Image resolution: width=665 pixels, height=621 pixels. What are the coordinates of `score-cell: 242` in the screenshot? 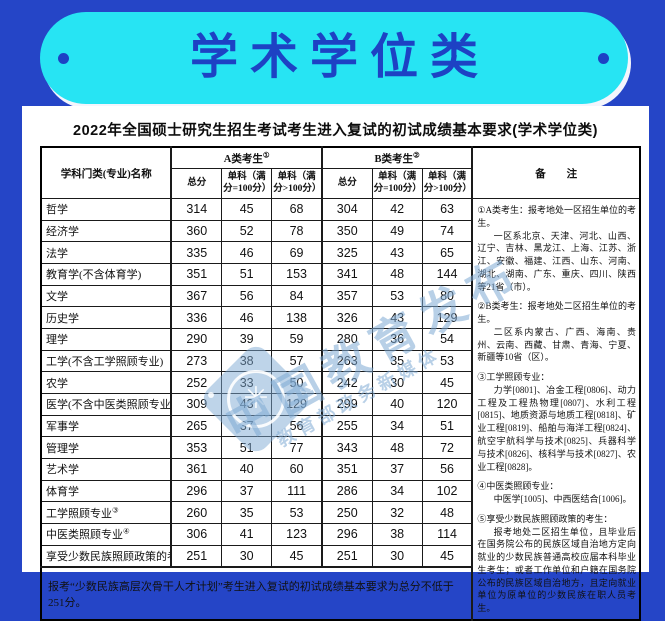 It's located at (346, 383).